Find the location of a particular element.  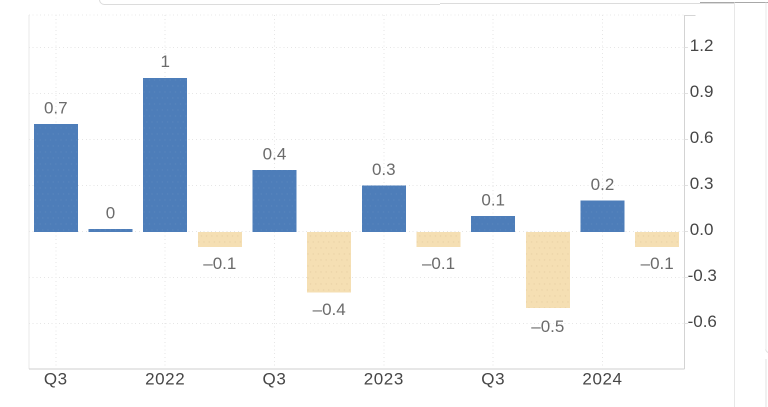

svg-text: 0.0 is located at coordinates (702, 229).